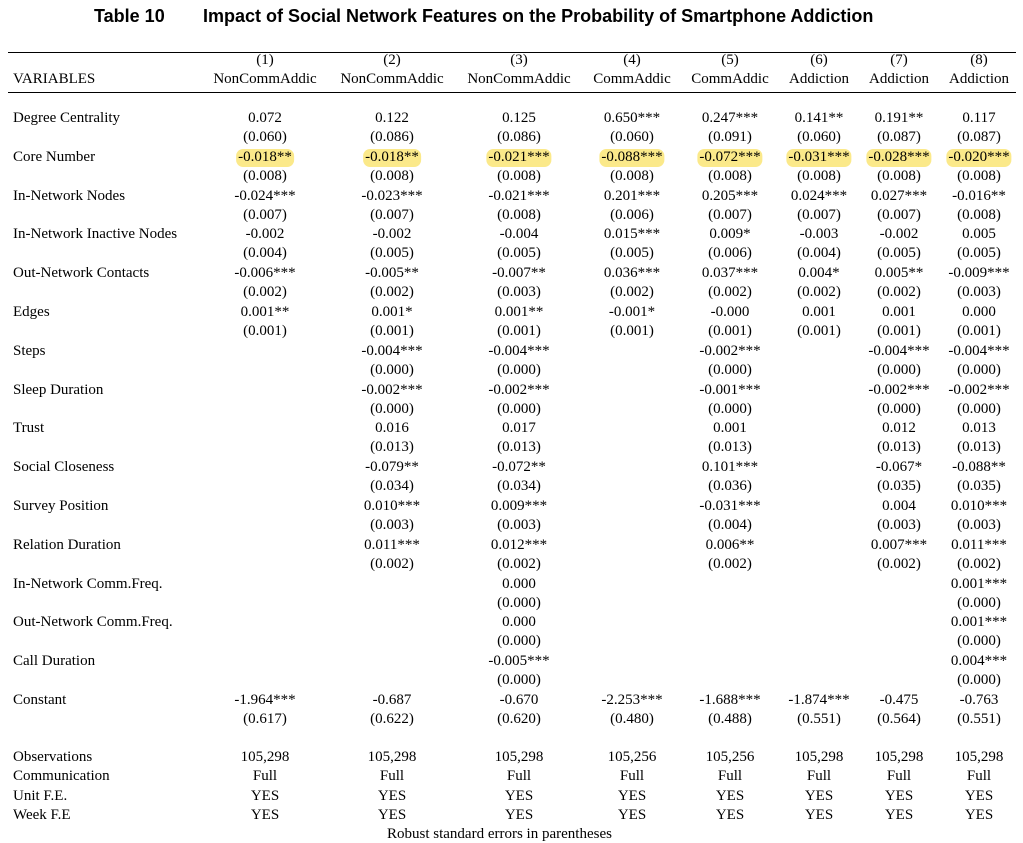 This screenshot has width=1023, height=843. I want to click on column-number: (4), so click(632, 60).